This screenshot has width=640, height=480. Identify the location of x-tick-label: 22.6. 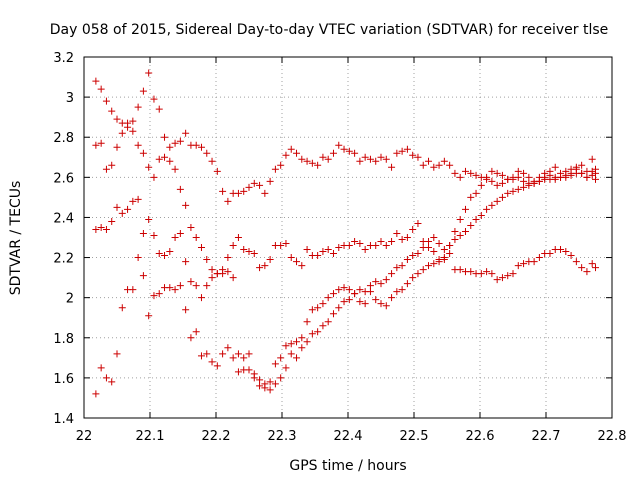
(480, 436).